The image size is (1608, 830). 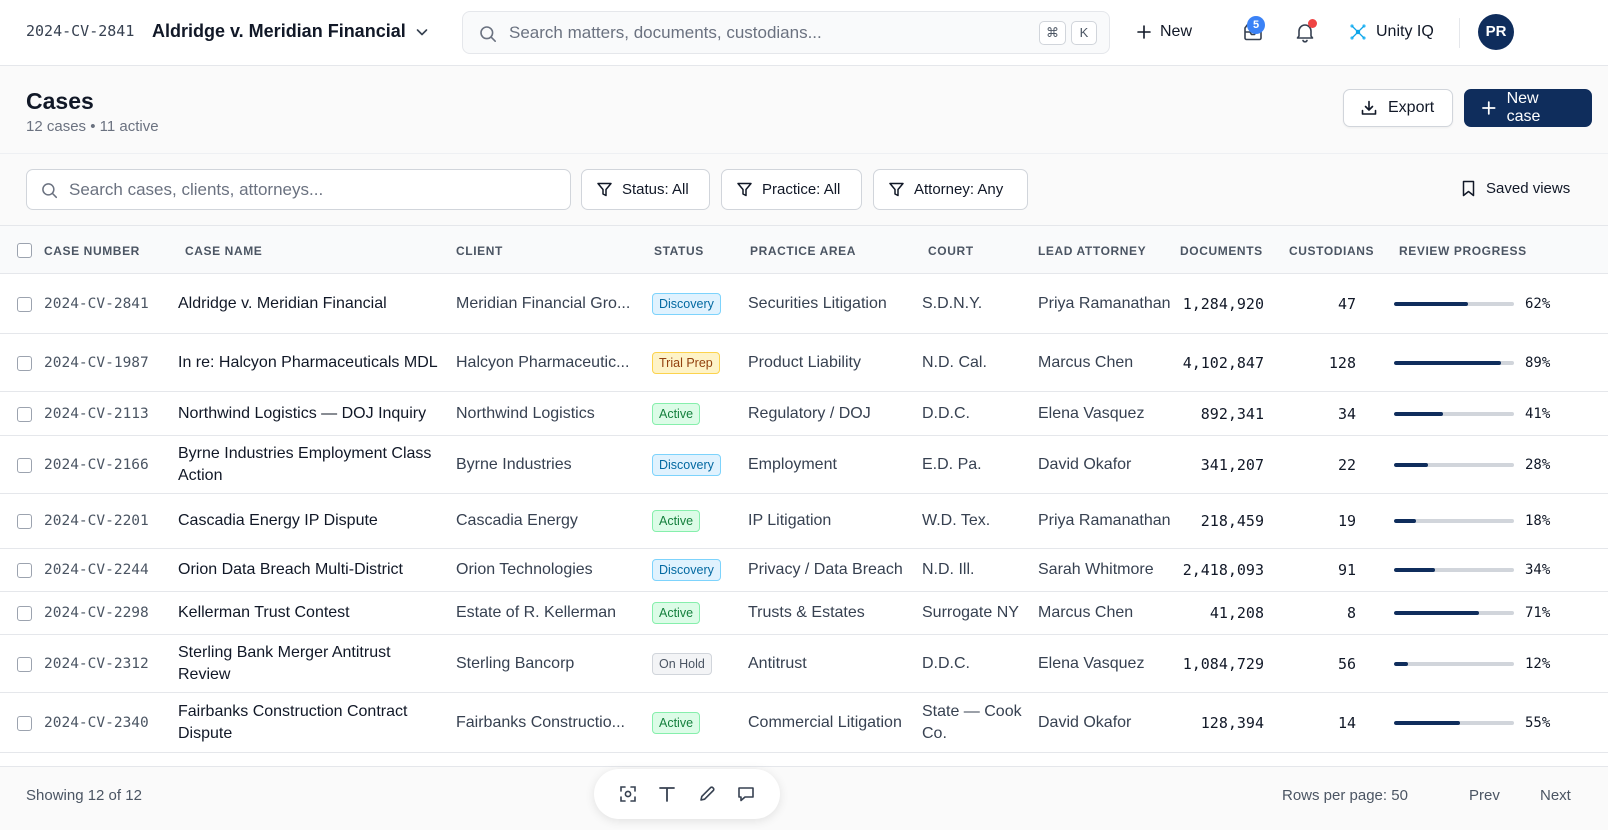 What do you see at coordinates (224, 251) in the screenshot?
I see `column-header-case-name: Case Name` at bounding box center [224, 251].